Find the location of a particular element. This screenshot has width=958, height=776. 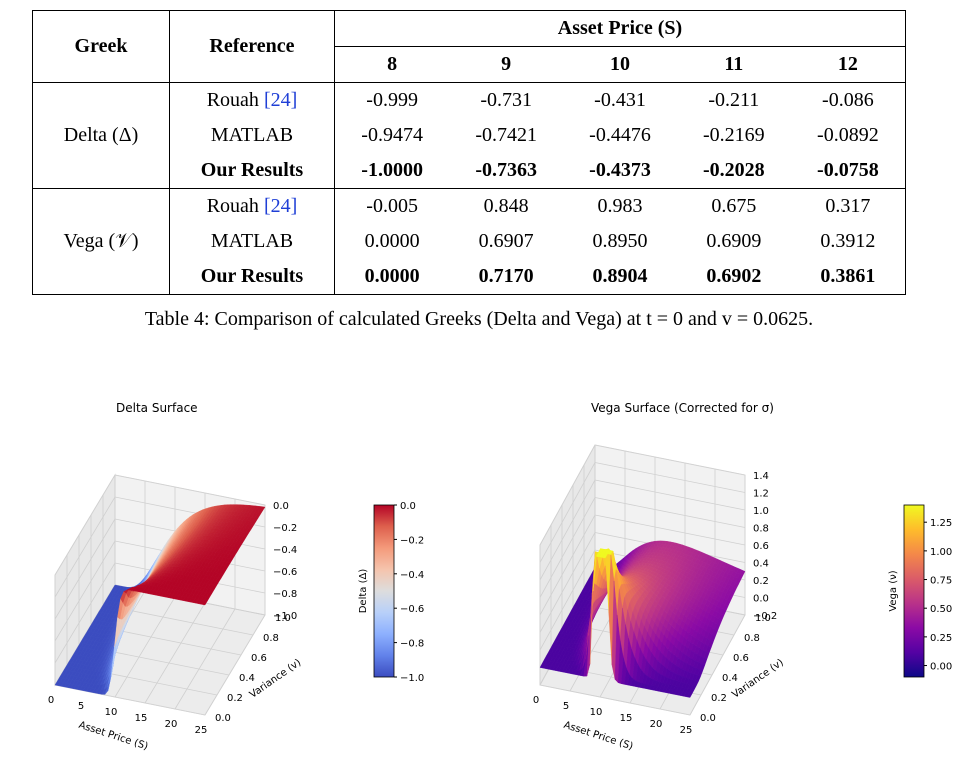

header-asset-price: Asset Price (S) is located at coordinates (620, 29).